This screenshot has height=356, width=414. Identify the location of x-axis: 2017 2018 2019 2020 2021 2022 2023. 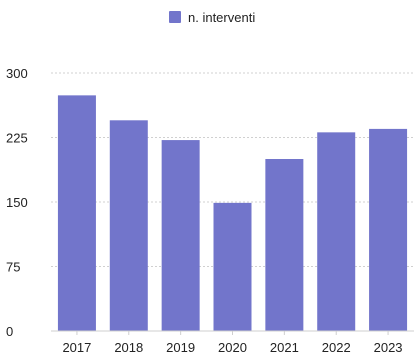
(232, 342).